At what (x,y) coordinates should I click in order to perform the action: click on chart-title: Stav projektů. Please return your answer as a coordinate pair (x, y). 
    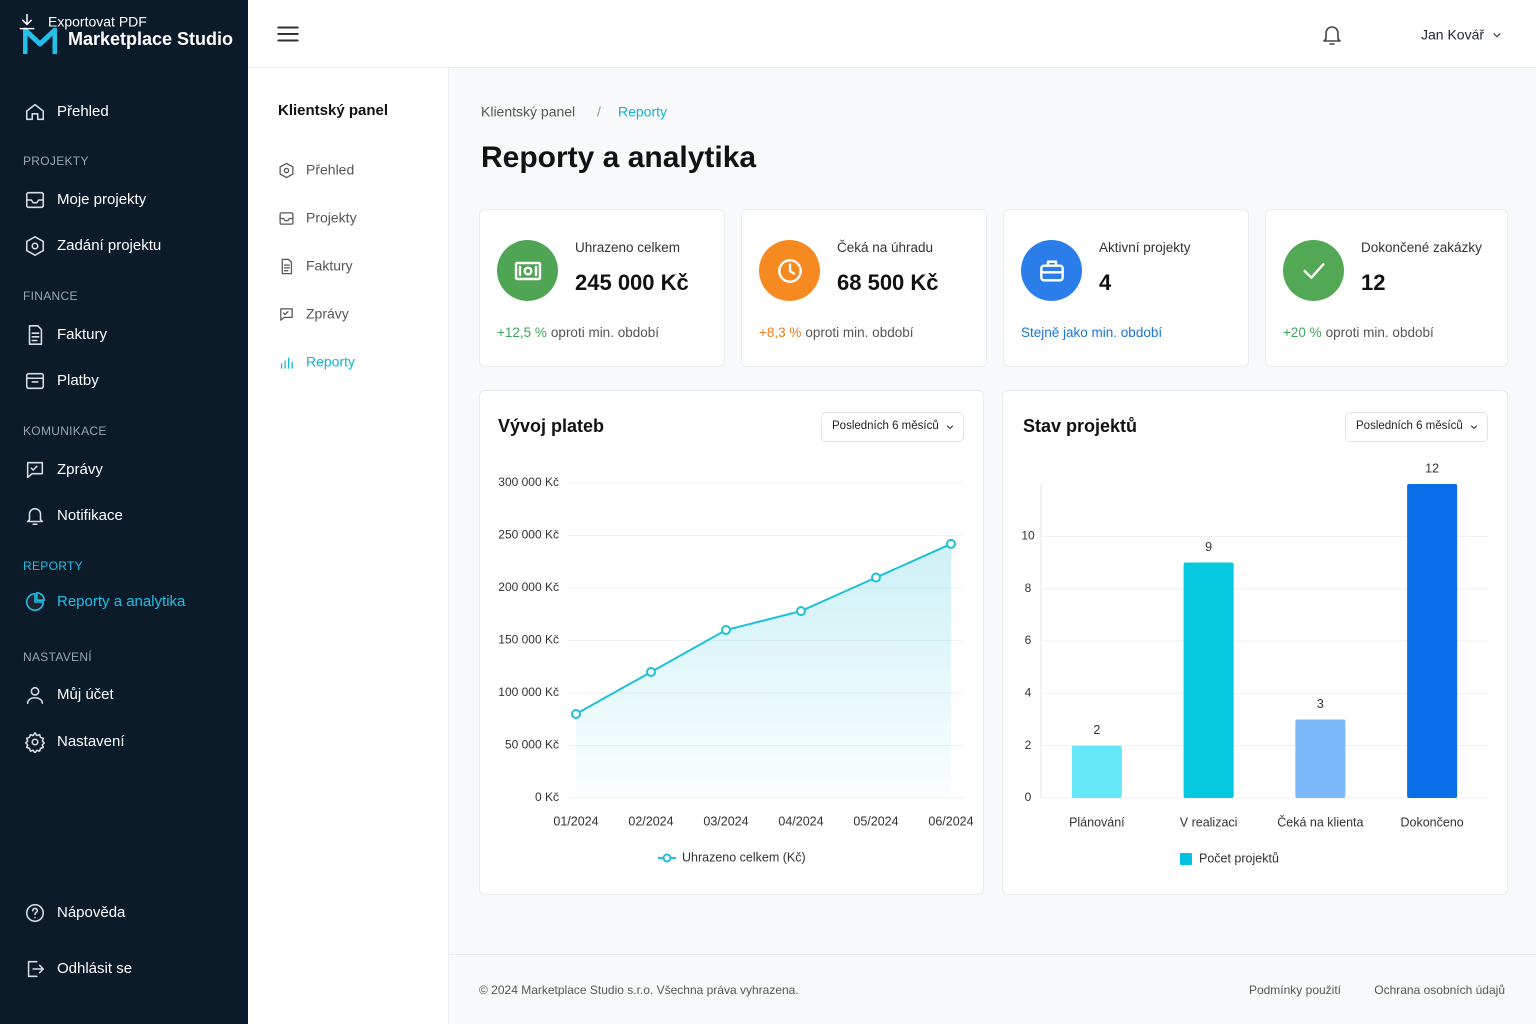
    Looking at the image, I should click on (1080, 426).